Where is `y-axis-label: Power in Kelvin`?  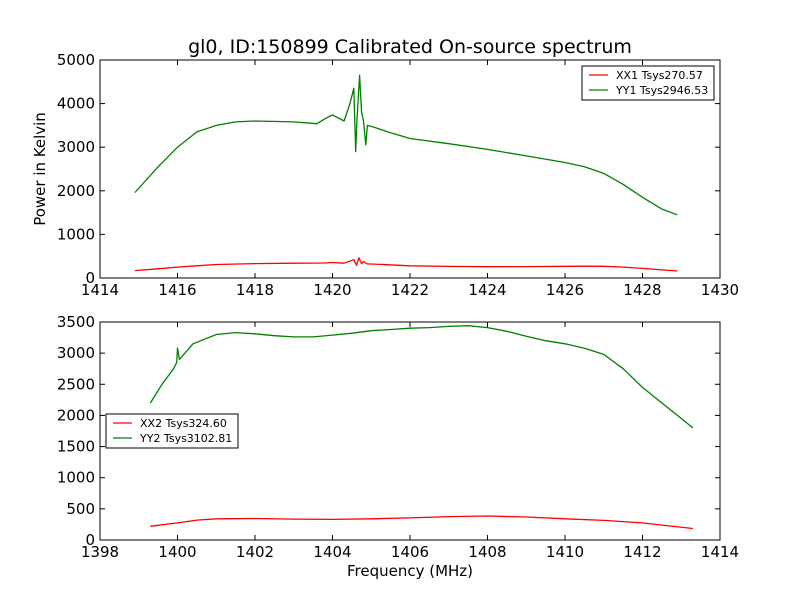
y-axis-label: Power in Kelvin is located at coordinates (40, 169).